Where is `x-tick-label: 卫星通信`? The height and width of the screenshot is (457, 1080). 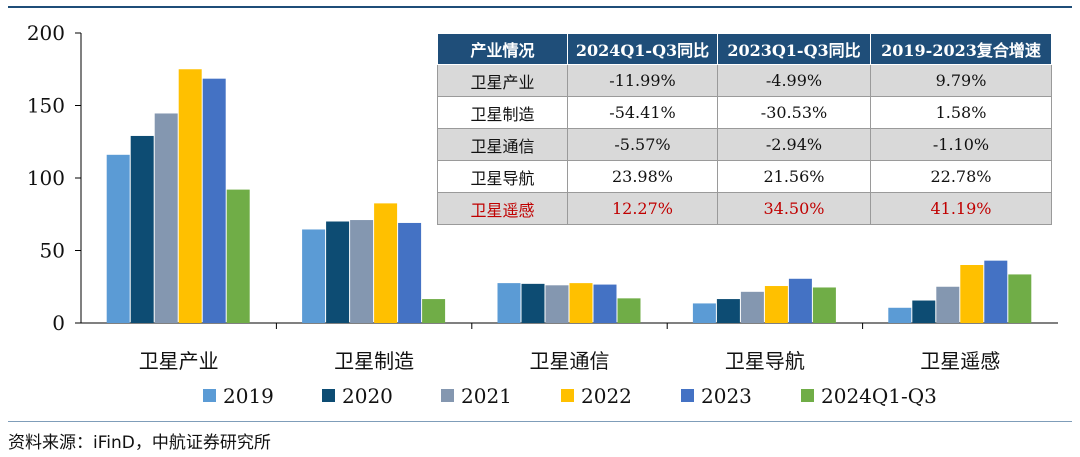 x-tick-label: 卫星通信 is located at coordinates (570, 361).